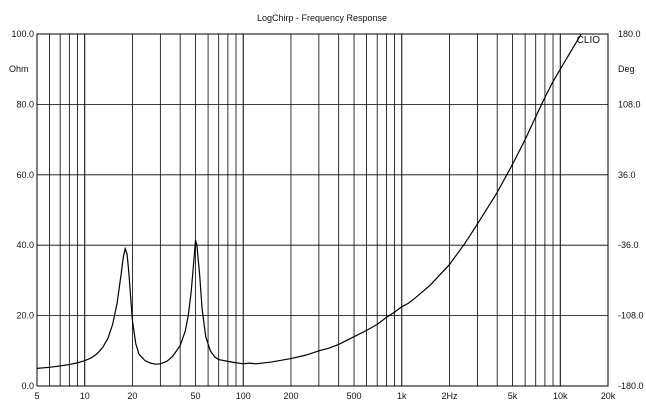  I want to click on x-tick-label: 5, so click(36, 396).